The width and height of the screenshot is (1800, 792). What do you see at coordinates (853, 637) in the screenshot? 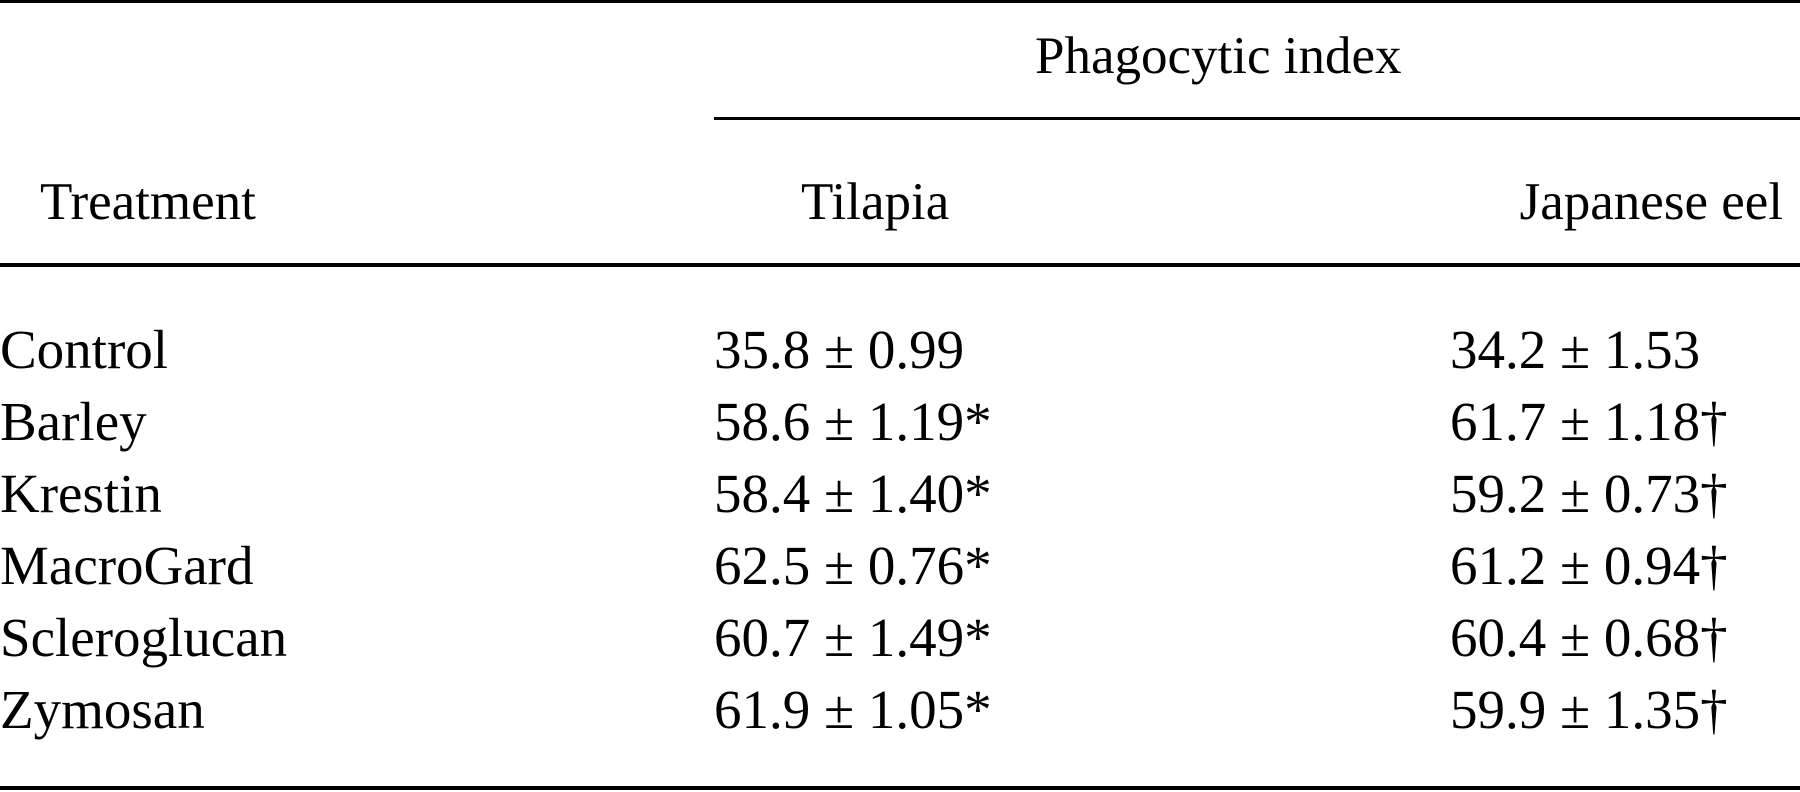
I see `row-tilapia-value: 60.7 ± 1.49*` at bounding box center [853, 637].